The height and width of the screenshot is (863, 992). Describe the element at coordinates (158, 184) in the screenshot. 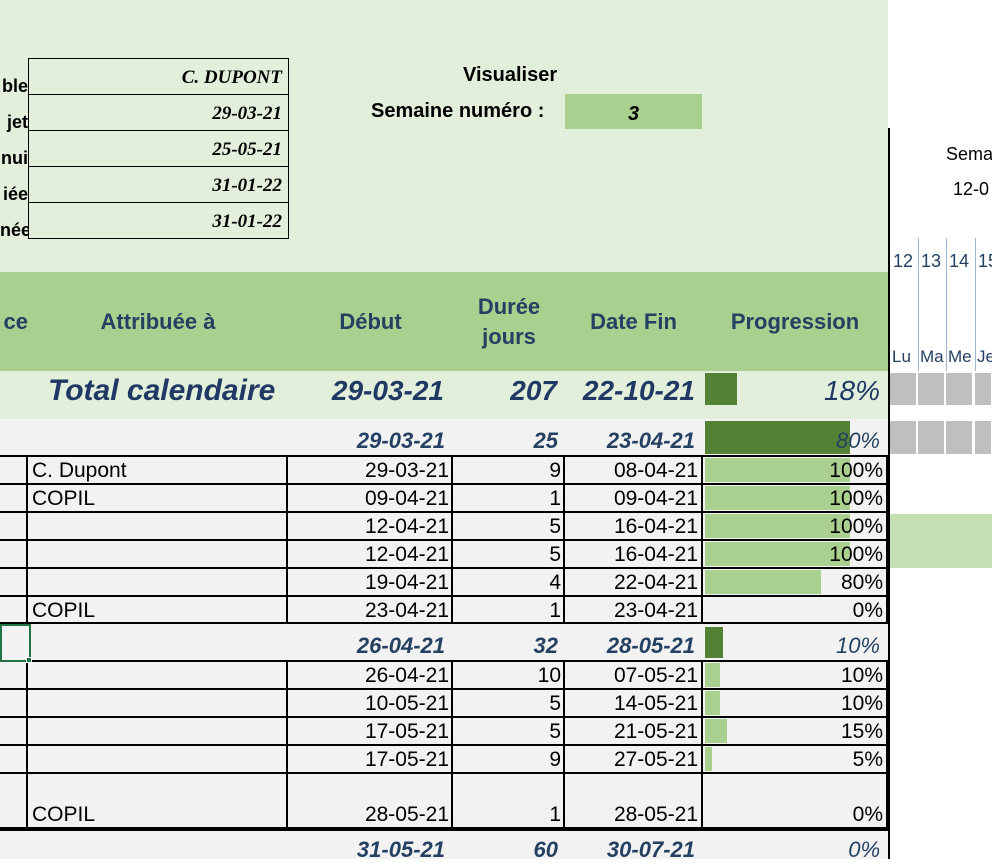

I see `info-value-date-4: 31-01-22` at that location.